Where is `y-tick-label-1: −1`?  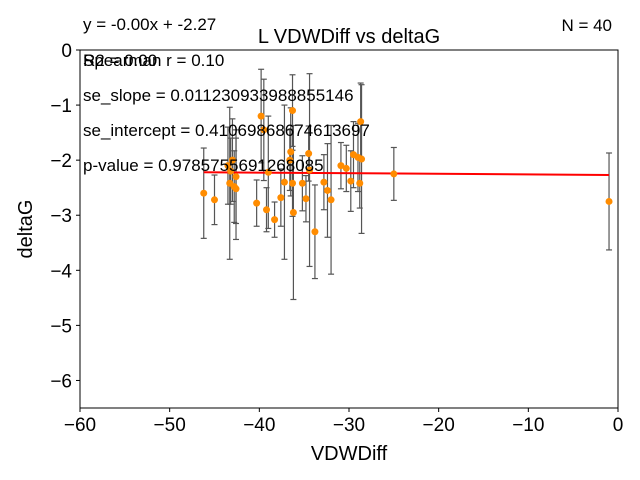
y-tick-label-1: −1 is located at coordinates (61, 106).